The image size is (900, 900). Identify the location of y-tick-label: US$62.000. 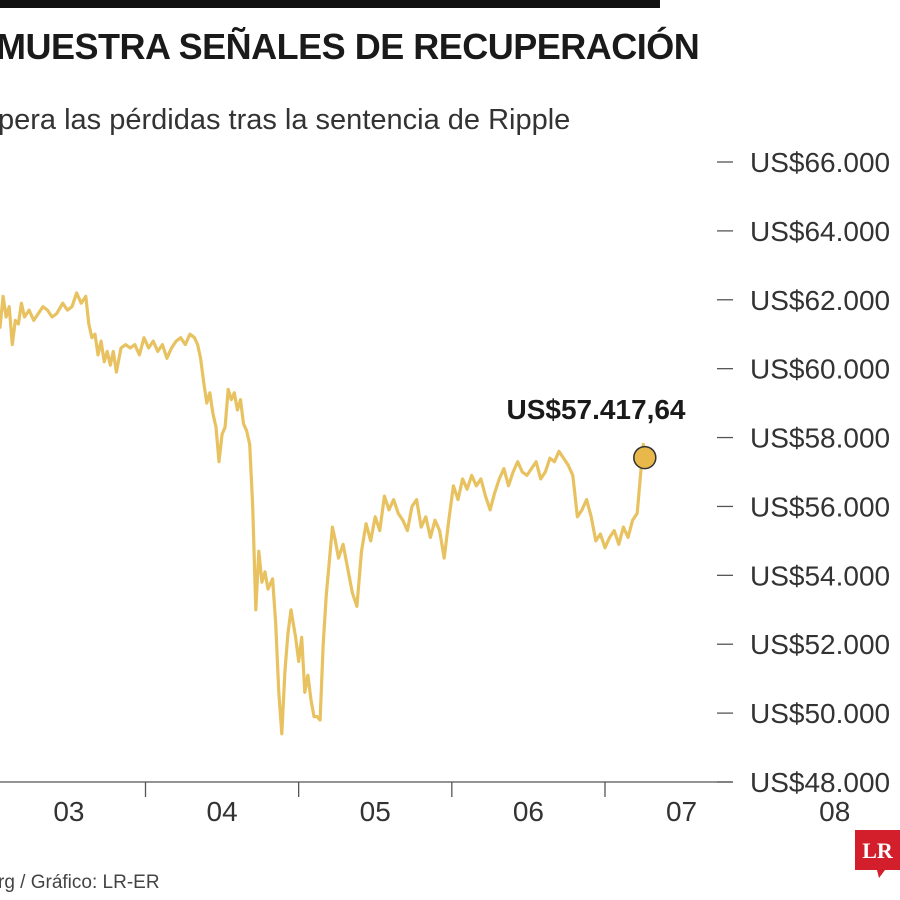
(820, 300).